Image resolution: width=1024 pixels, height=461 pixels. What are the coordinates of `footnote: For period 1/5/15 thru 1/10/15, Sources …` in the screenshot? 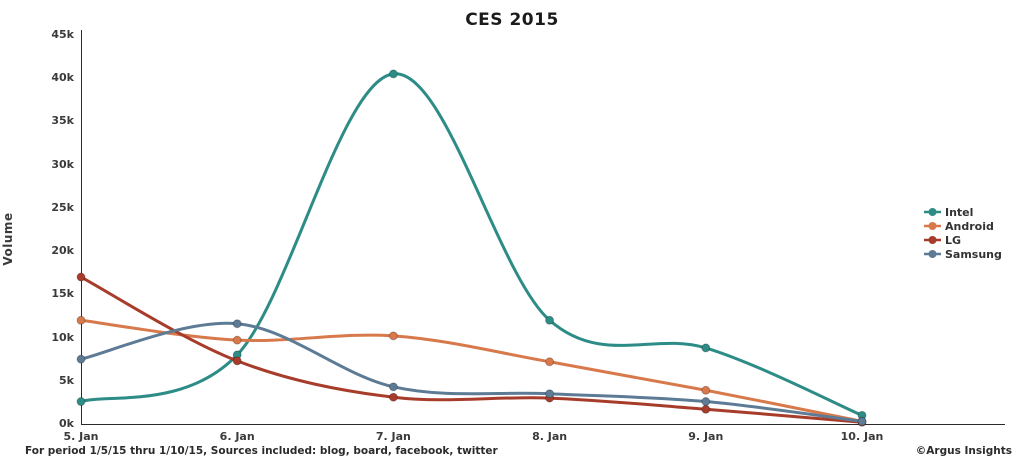 It's located at (261, 451).